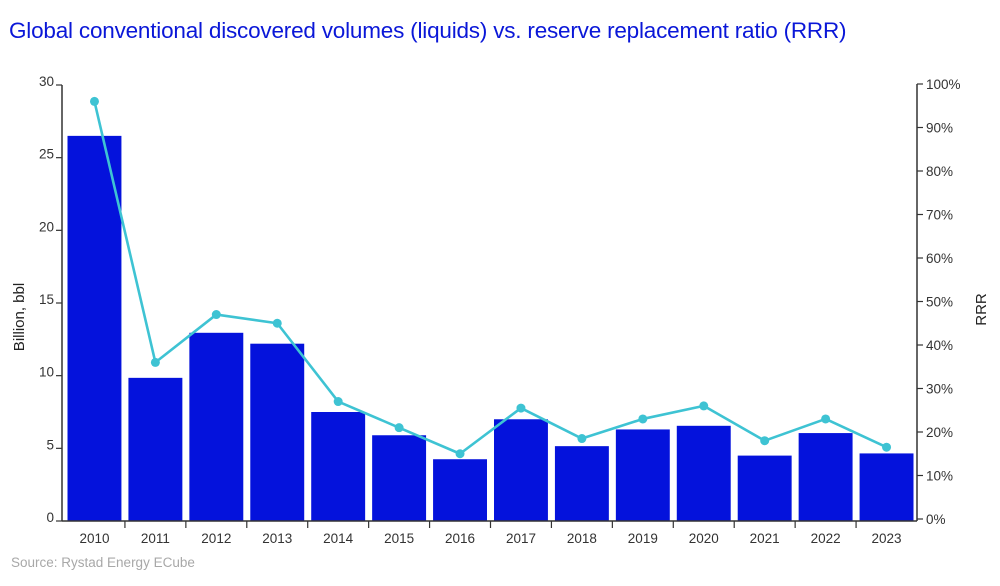  I want to click on x-tick-label: 2012, so click(216, 538).